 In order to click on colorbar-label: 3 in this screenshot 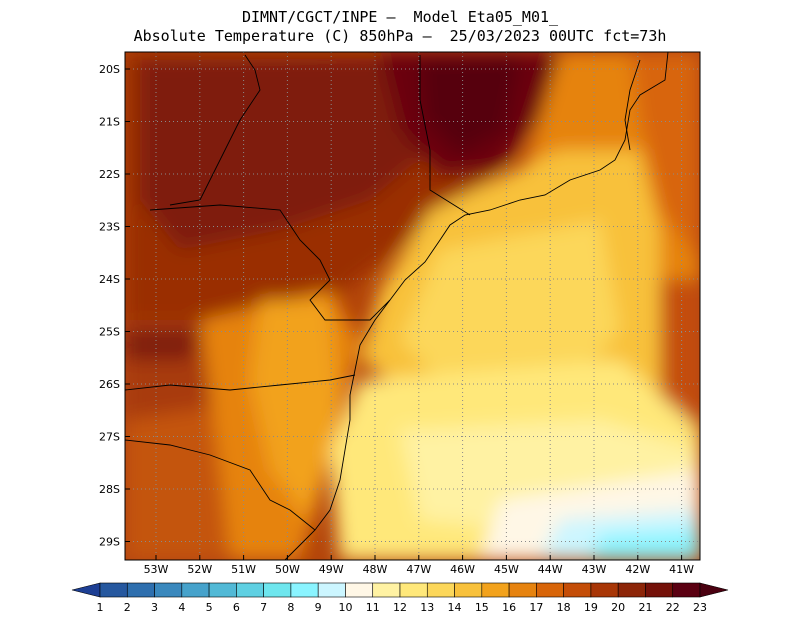, I will do `click(154, 607)`.